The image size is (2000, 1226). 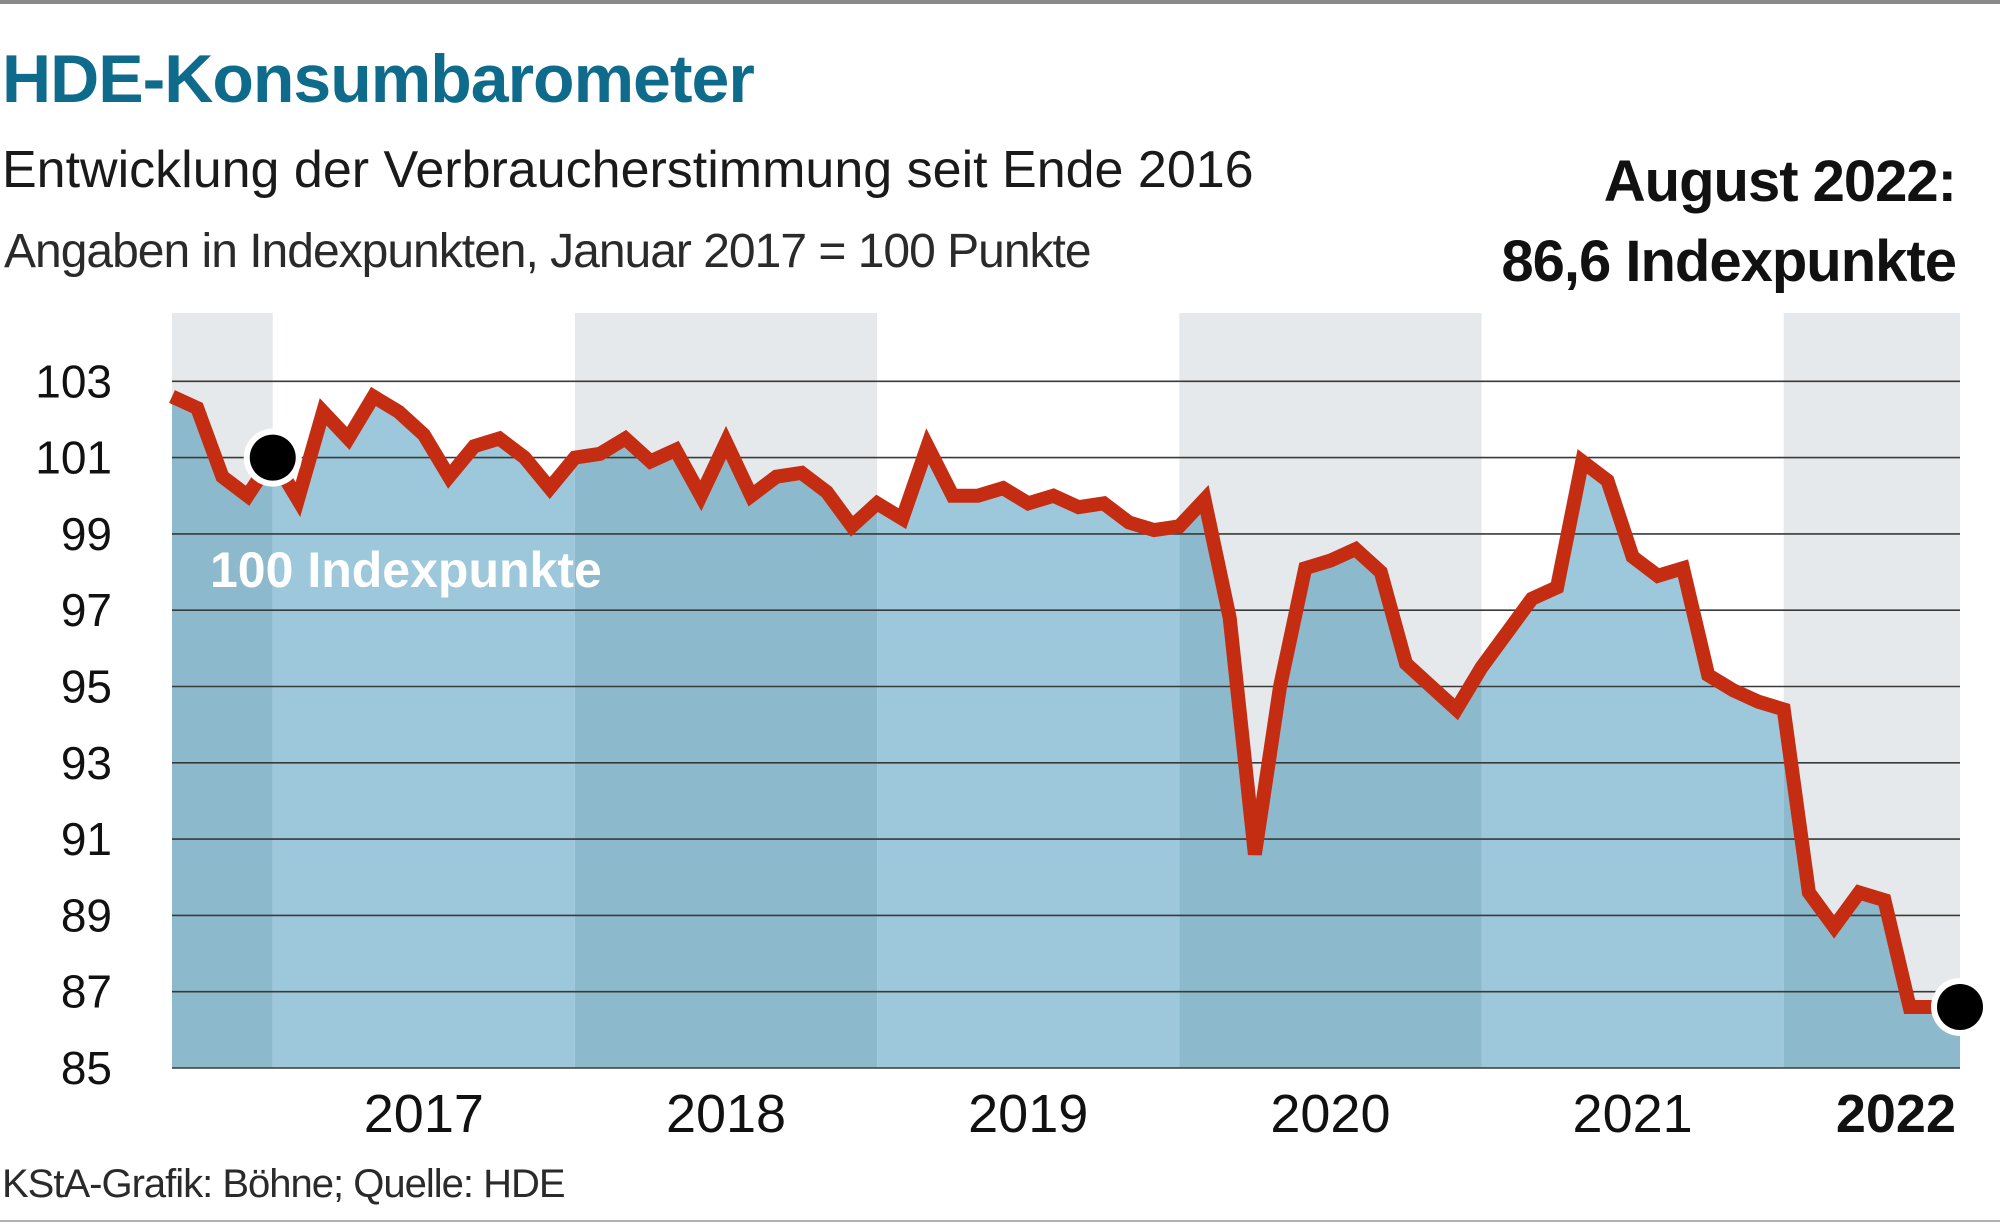 What do you see at coordinates (73, 724) in the screenshot?
I see `y-axis: 103 101 99 97 95 93 91 89 87 85` at bounding box center [73, 724].